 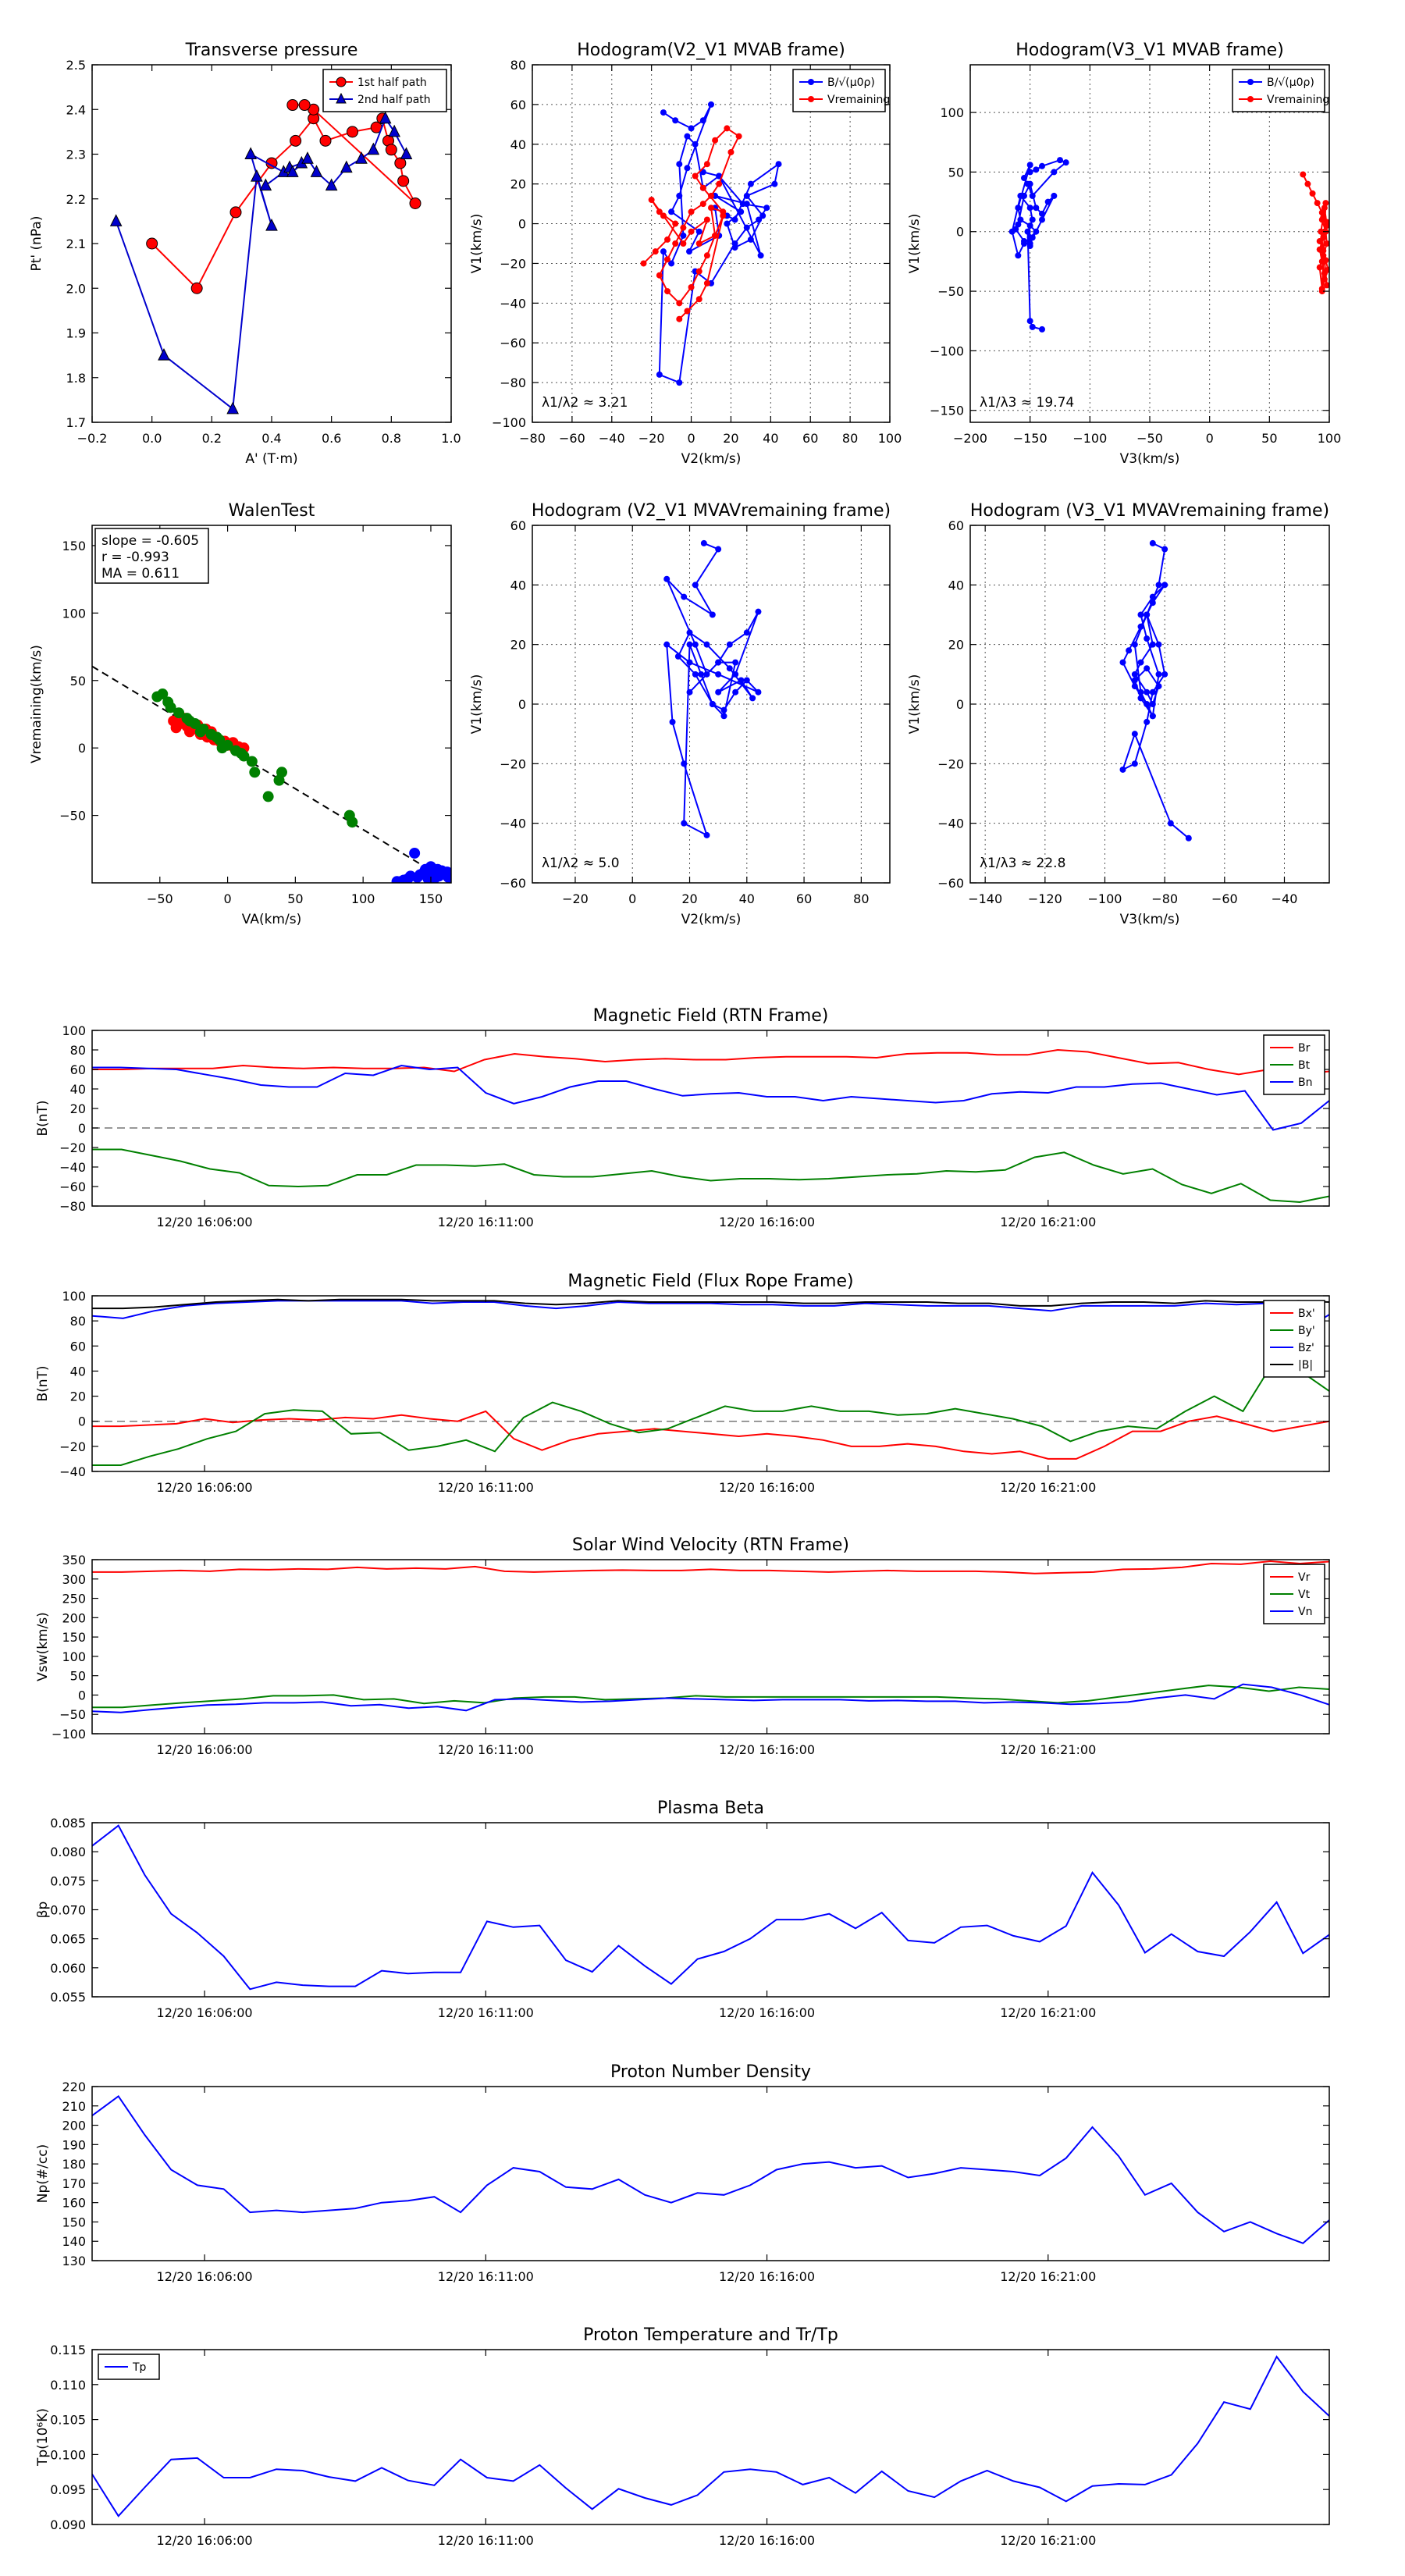 What do you see at coordinates (1314, 233) in the screenshot?
I see `series-vremaining` at bounding box center [1314, 233].